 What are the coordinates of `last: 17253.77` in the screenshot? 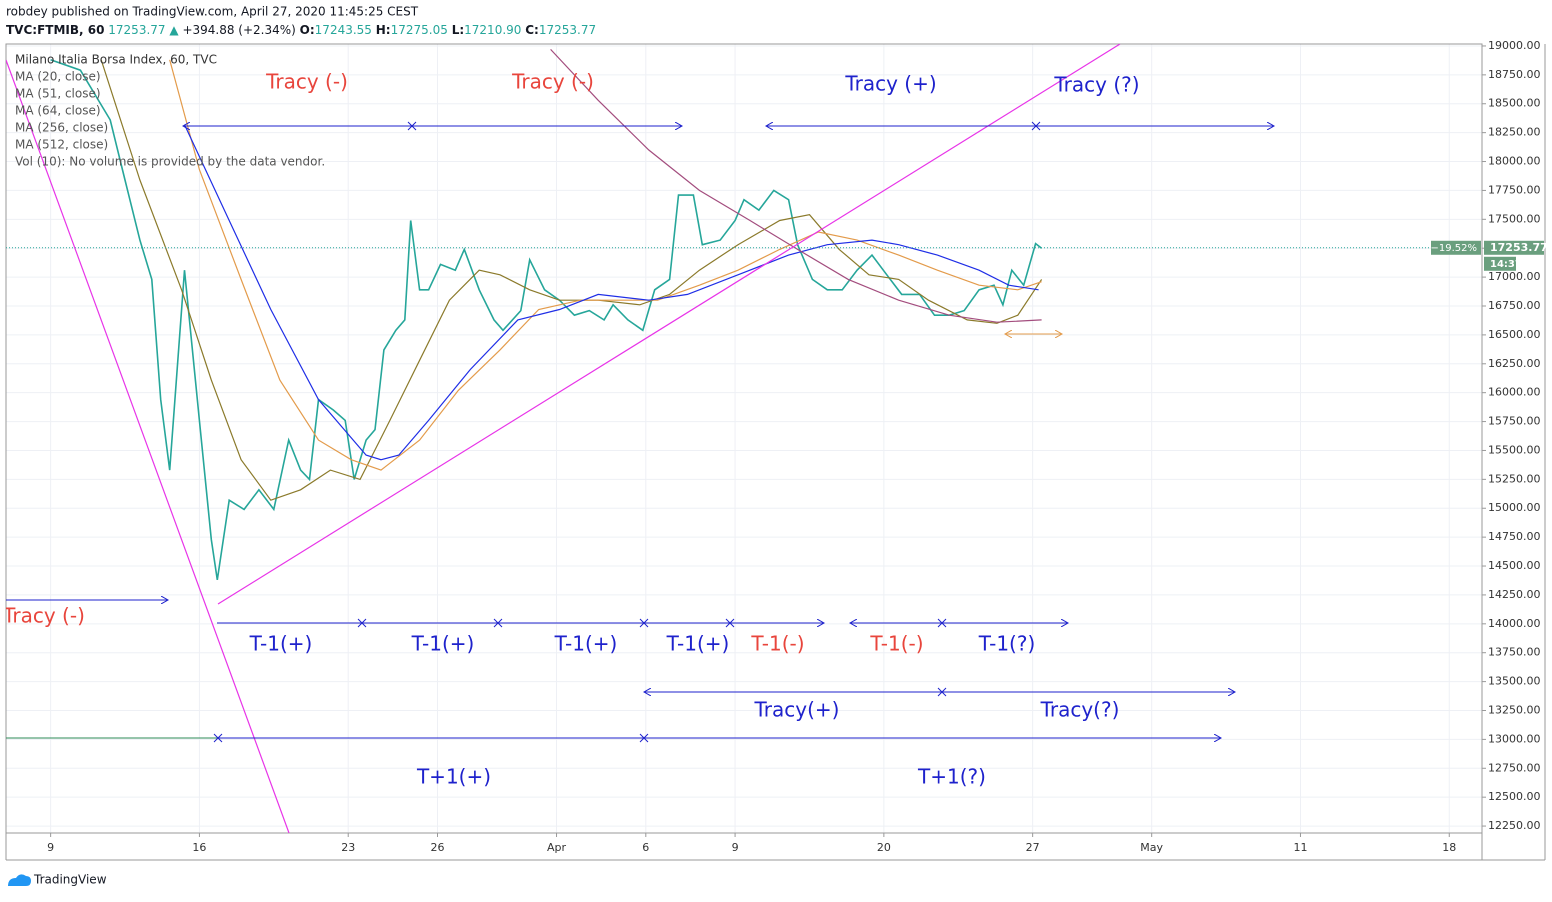 It's located at (136, 30).